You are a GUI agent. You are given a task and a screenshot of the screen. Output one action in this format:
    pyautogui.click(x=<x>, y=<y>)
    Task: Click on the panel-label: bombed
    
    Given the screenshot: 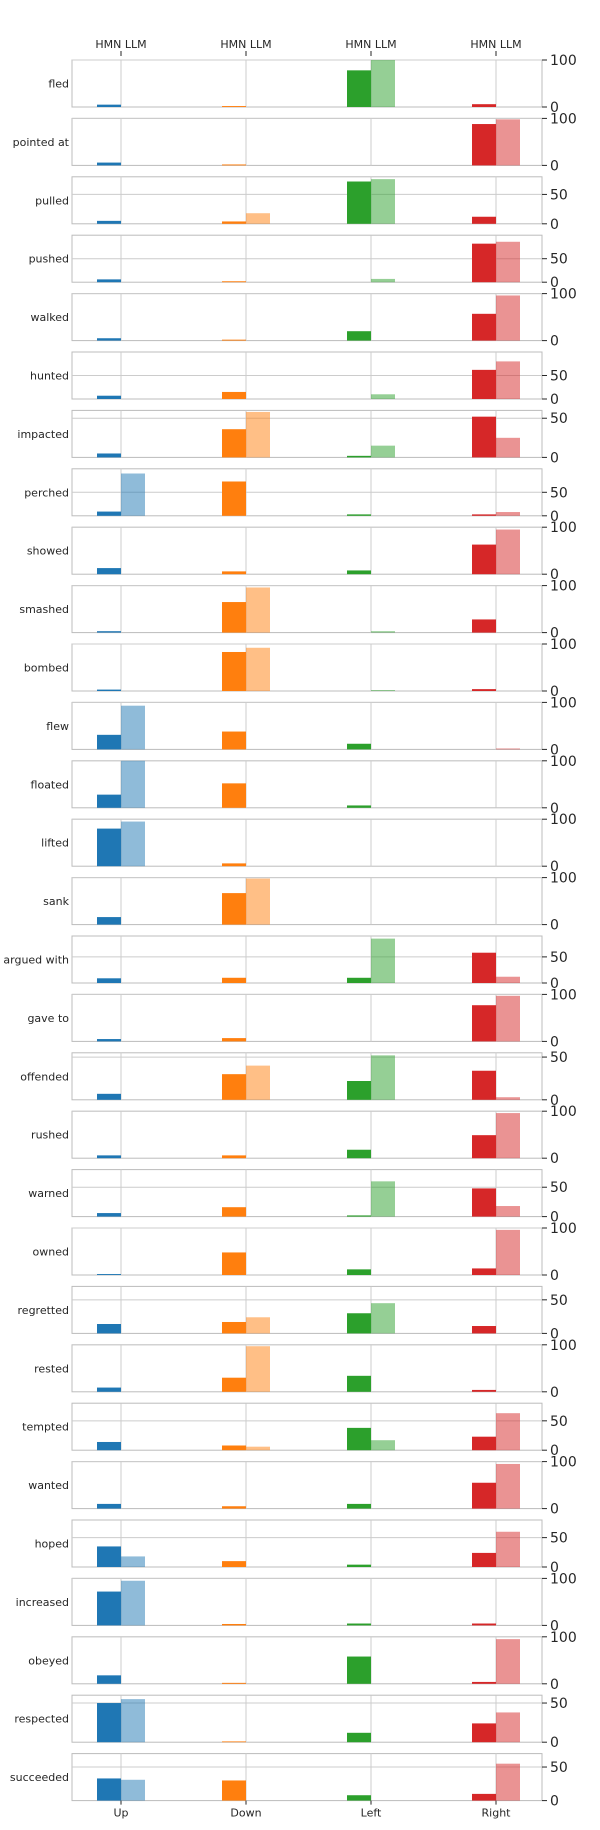 What is the action you would take?
    pyautogui.click(x=46, y=668)
    